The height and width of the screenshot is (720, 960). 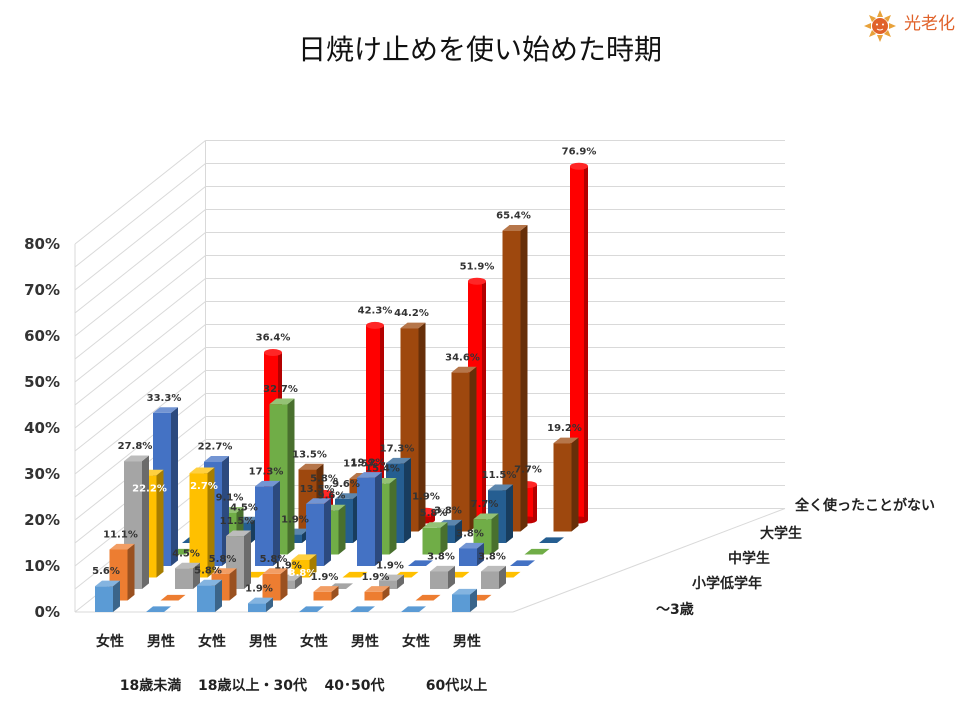 What do you see at coordinates (230, 498) in the screenshot?
I see `value-label: 9.1%` at bounding box center [230, 498].